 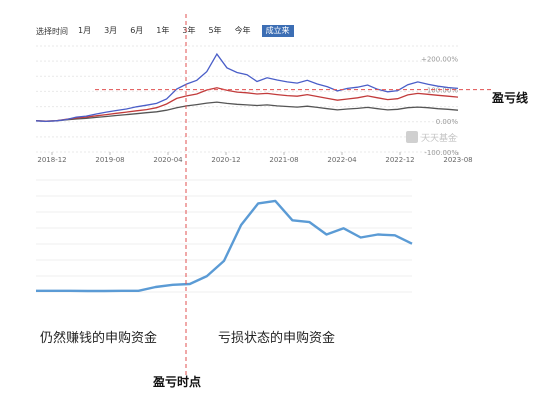 What do you see at coordinates (215, 30) in the screenshot?
I see `range-option-5y: 5年` at bounding box center [215, 30].